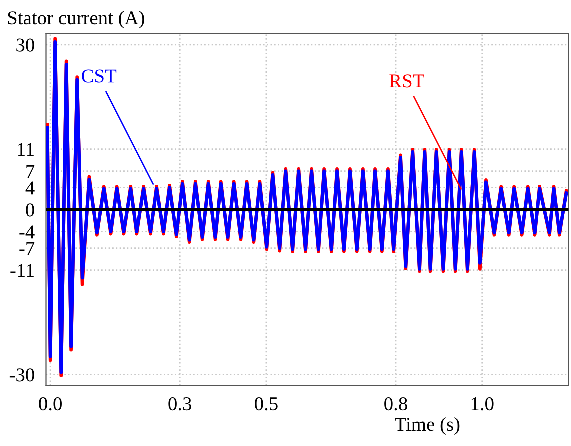  I want to click on x-tick-label: 0.0, so click(50, 404).